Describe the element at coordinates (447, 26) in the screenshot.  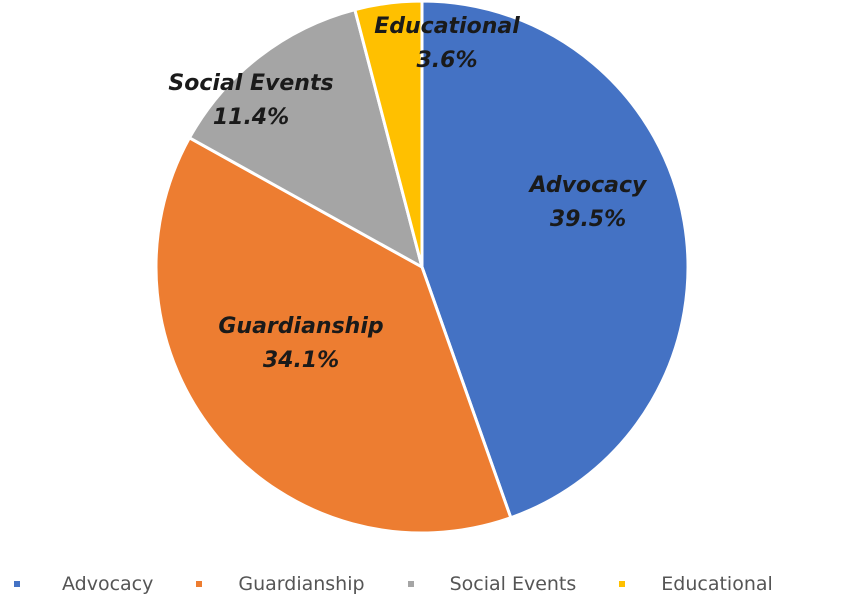
I see `slice-label-name-educational: Educational` at that location.